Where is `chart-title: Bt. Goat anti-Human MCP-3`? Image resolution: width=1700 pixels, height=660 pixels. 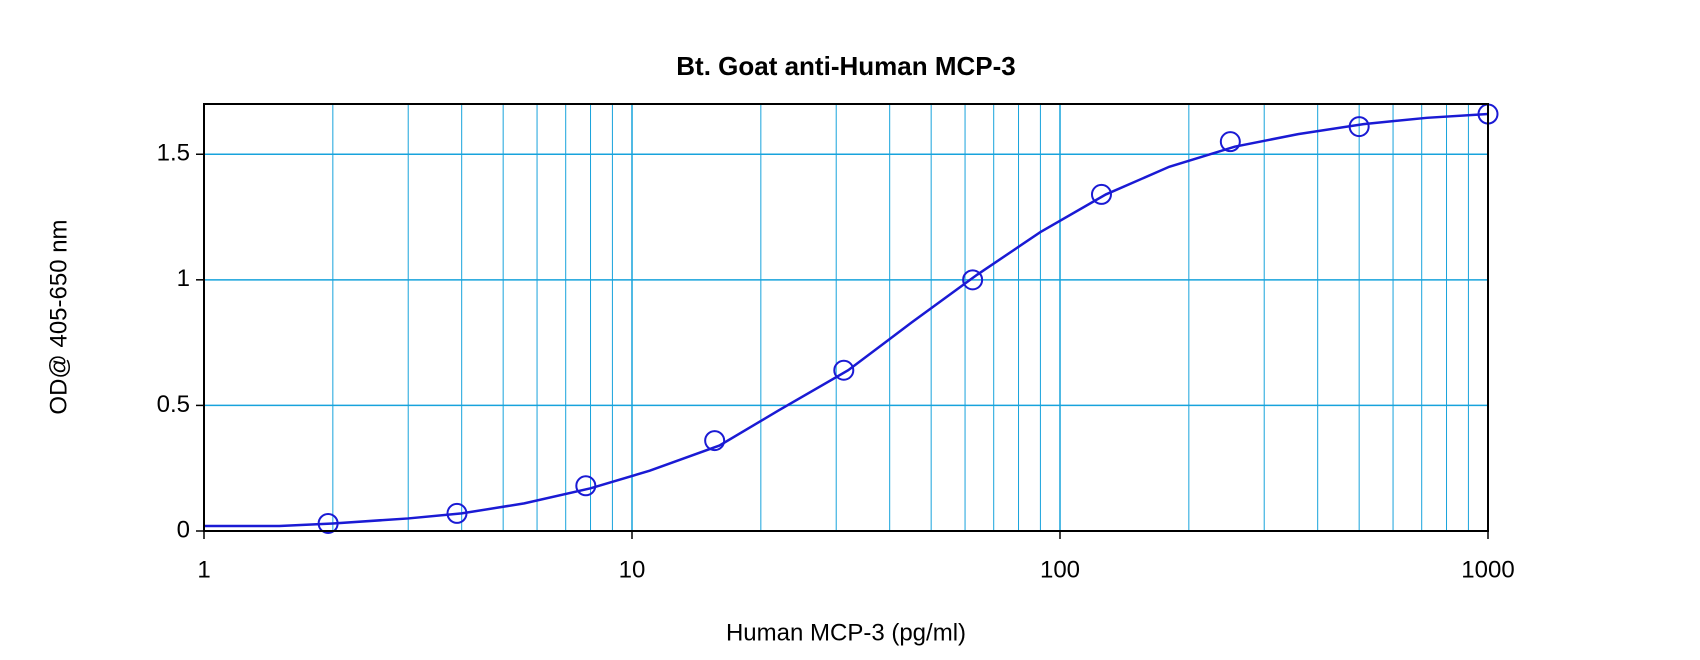
chart-title: Bt. Goat anti-Human MCP-3 is located at coordinates (845, 66).